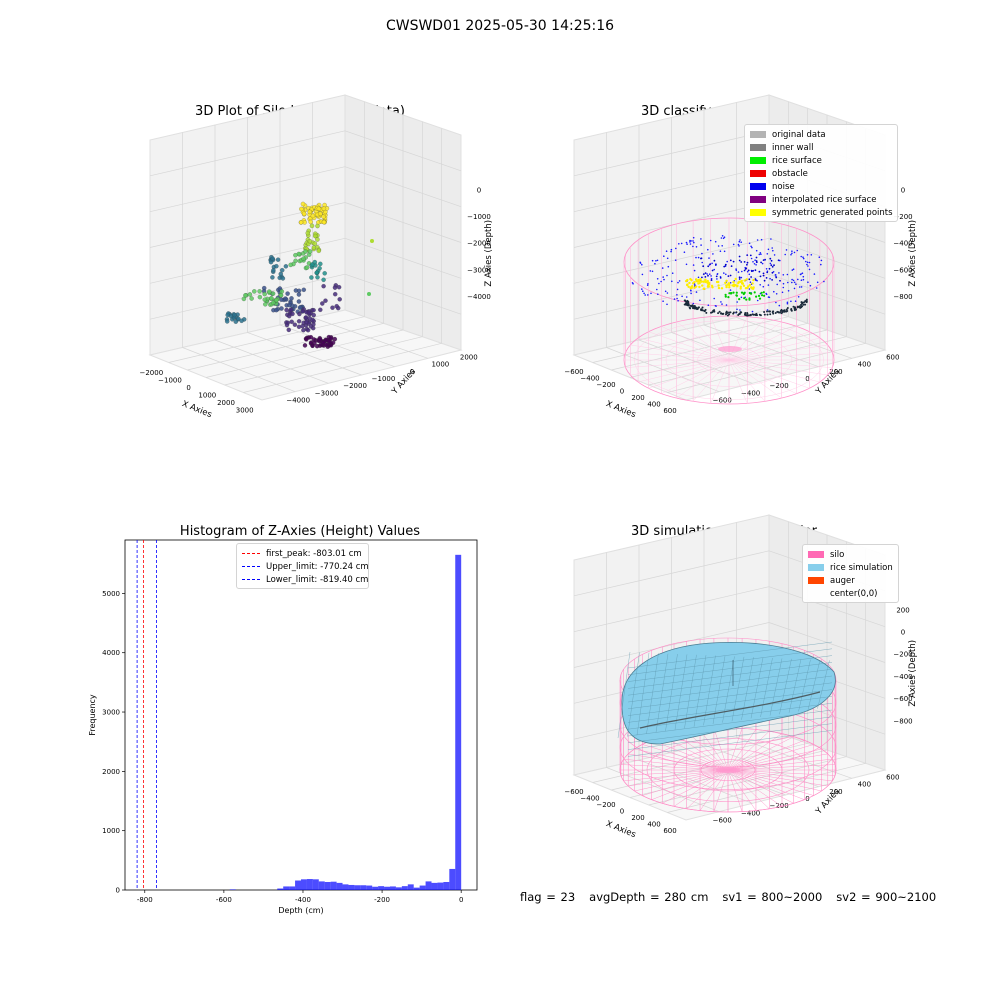  Describe the element at coordinates (797, 160) in the screenshot. I see `classify-legend-label: rice surface` at that location.